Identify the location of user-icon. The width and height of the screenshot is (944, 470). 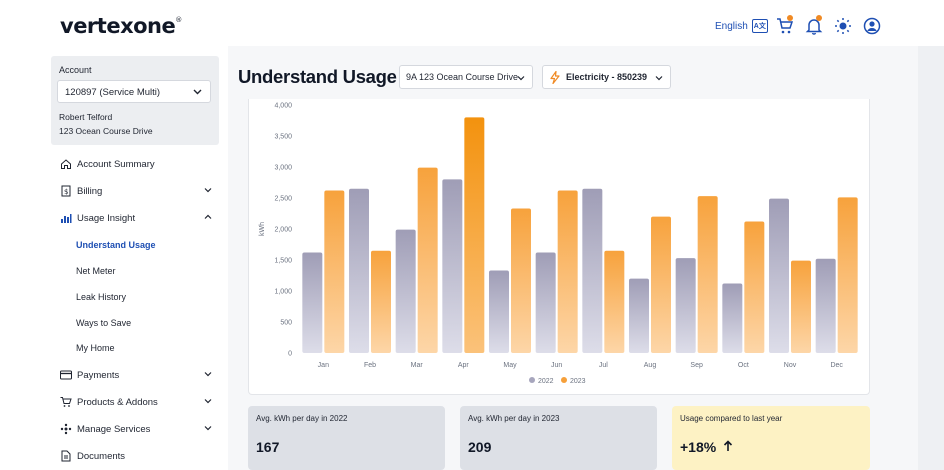
(872, 26).